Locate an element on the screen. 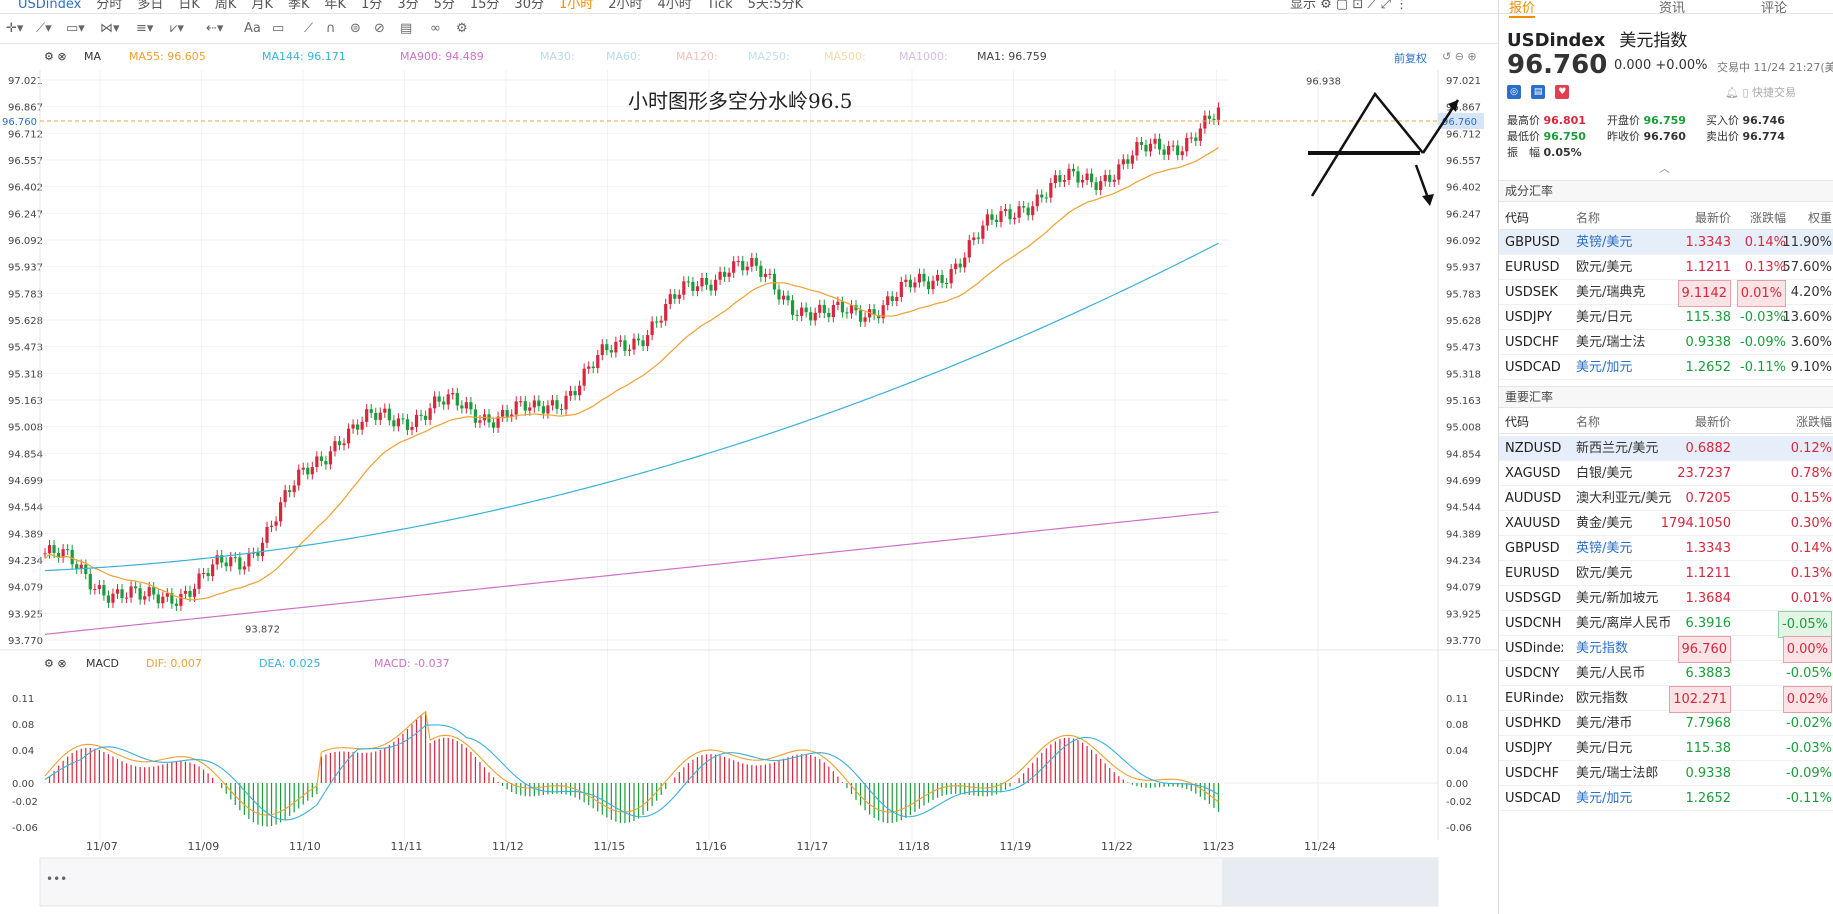 The height and width of the screenshot is (914, 1833). lock-icon: ⊜ is located at coordinates (355, 28).